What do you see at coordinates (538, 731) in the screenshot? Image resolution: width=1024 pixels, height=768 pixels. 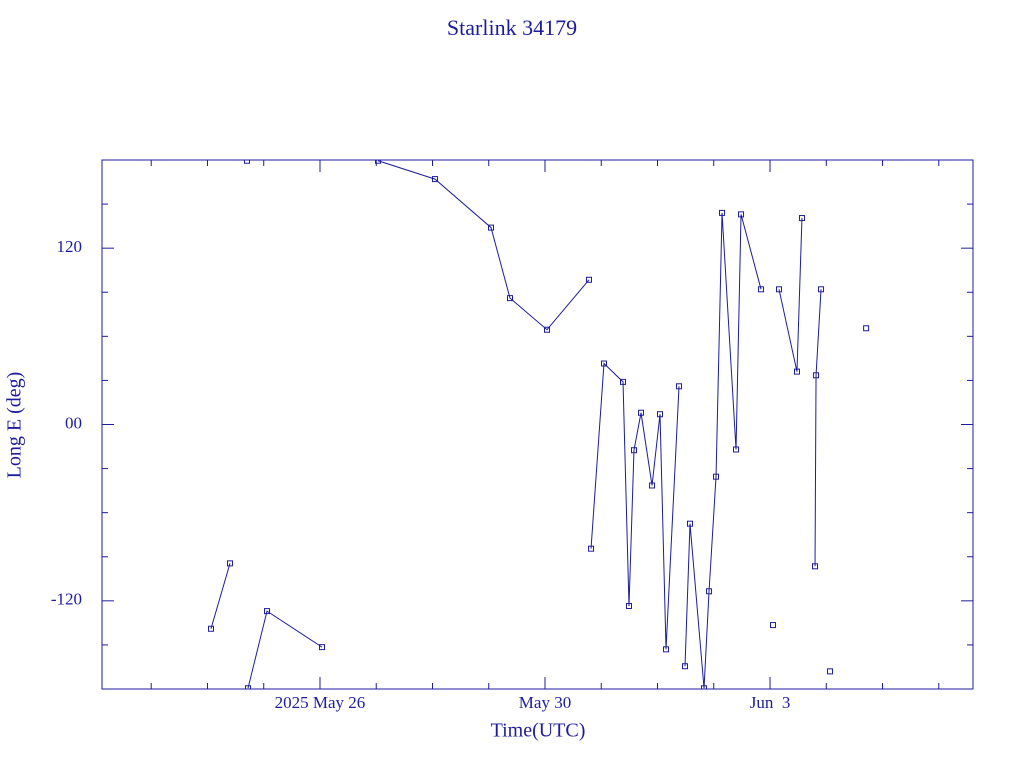 I see `x-axis-label: Time(UTC)` at bounding box center [538, 731].